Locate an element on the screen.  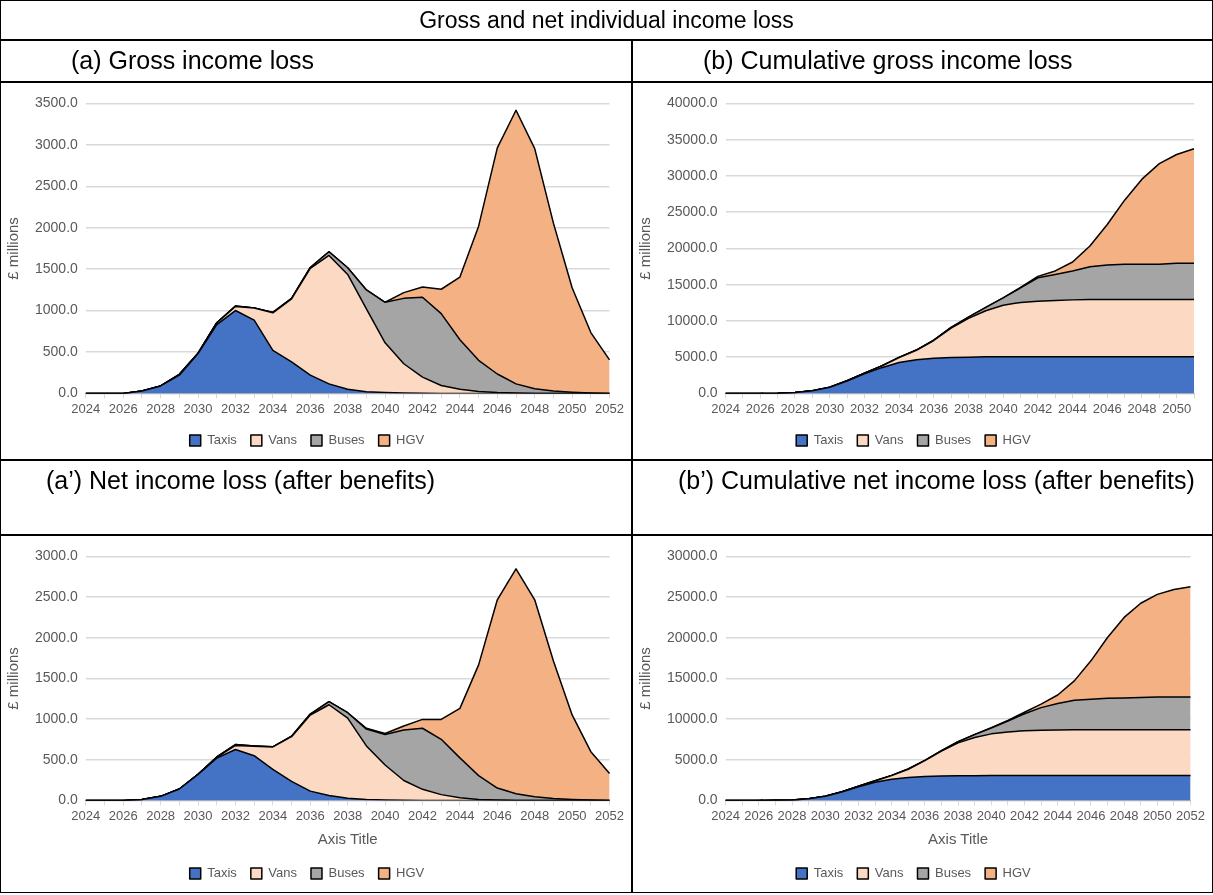
chart-title: Gross and net individual income loss is located at coordinates (606, 20).